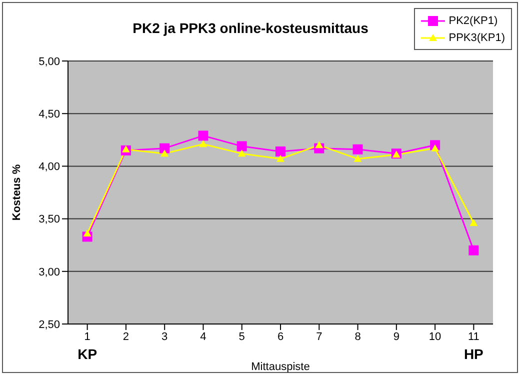 Image resolution: width=520 pixels, height=374 pixels. Describe the element at coordinates (474, 336) in the screenshot. I see `x-tick-label: 11` at that location.